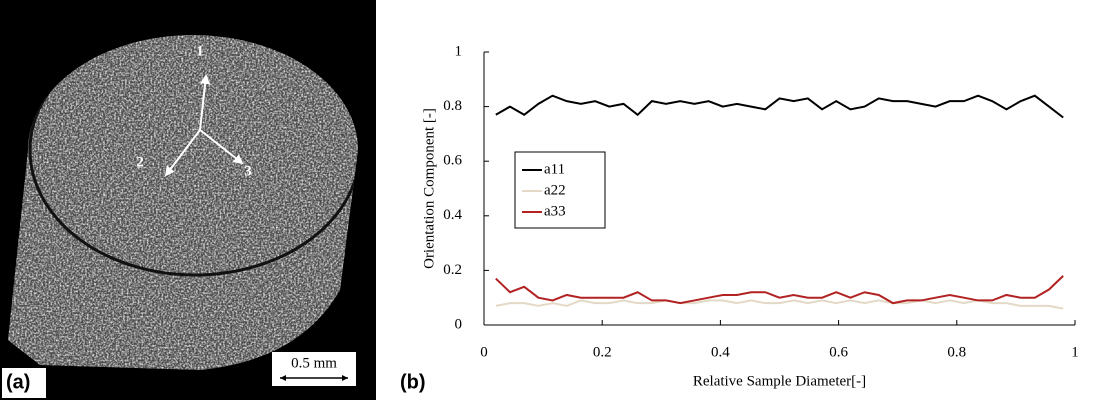 This screenshot has height=400, width=1095. Describe the element at coordinates (204, 125) in the screenshot. I see `direction-arrows` at that location.